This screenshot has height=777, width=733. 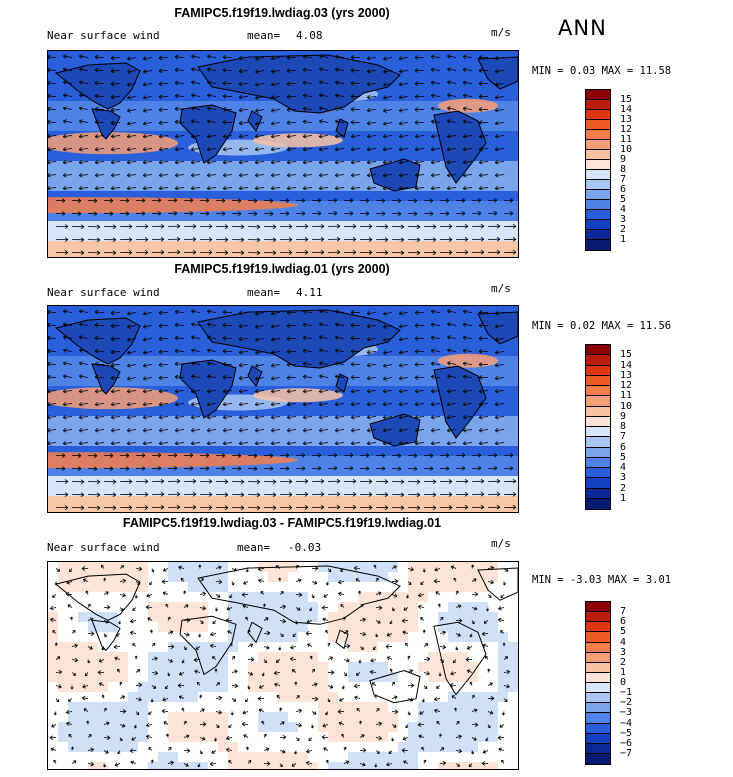 I want to click on panel-1-max-label: MAX =, so click(x=617, y=71).